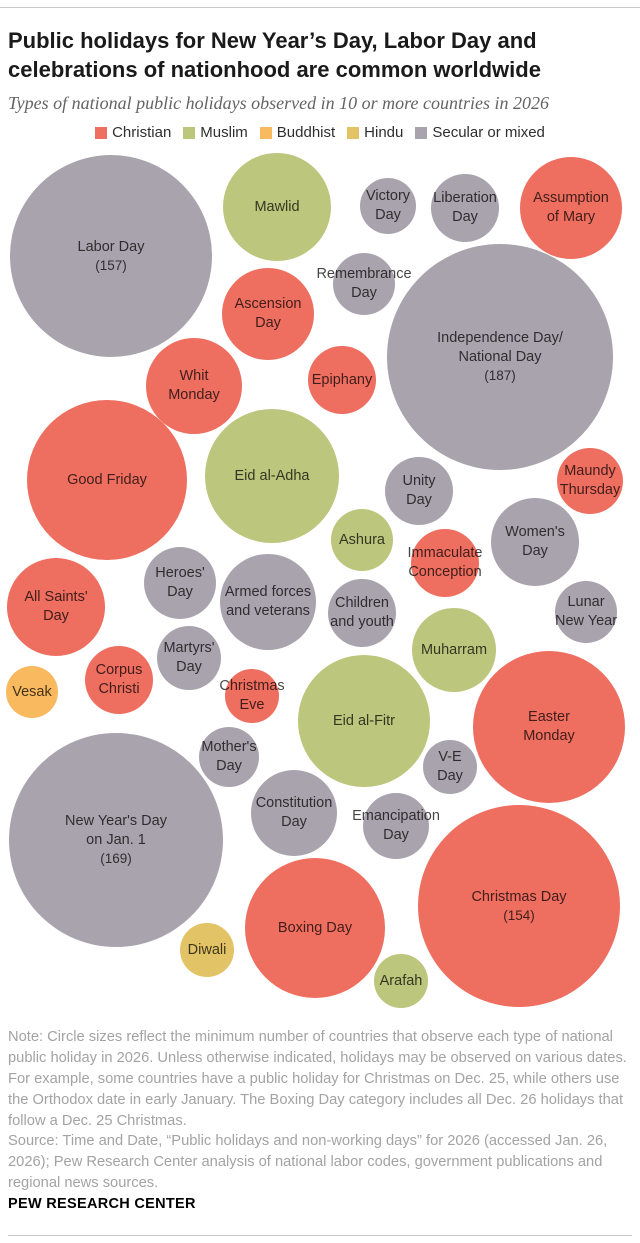 The height and width of the screenshot is (1243, 640). Describe the element at coordinates (268, 602) in the screenshot. I see `bubble-armed-forces-and-veterans: Armed forces and veterans` at that location.